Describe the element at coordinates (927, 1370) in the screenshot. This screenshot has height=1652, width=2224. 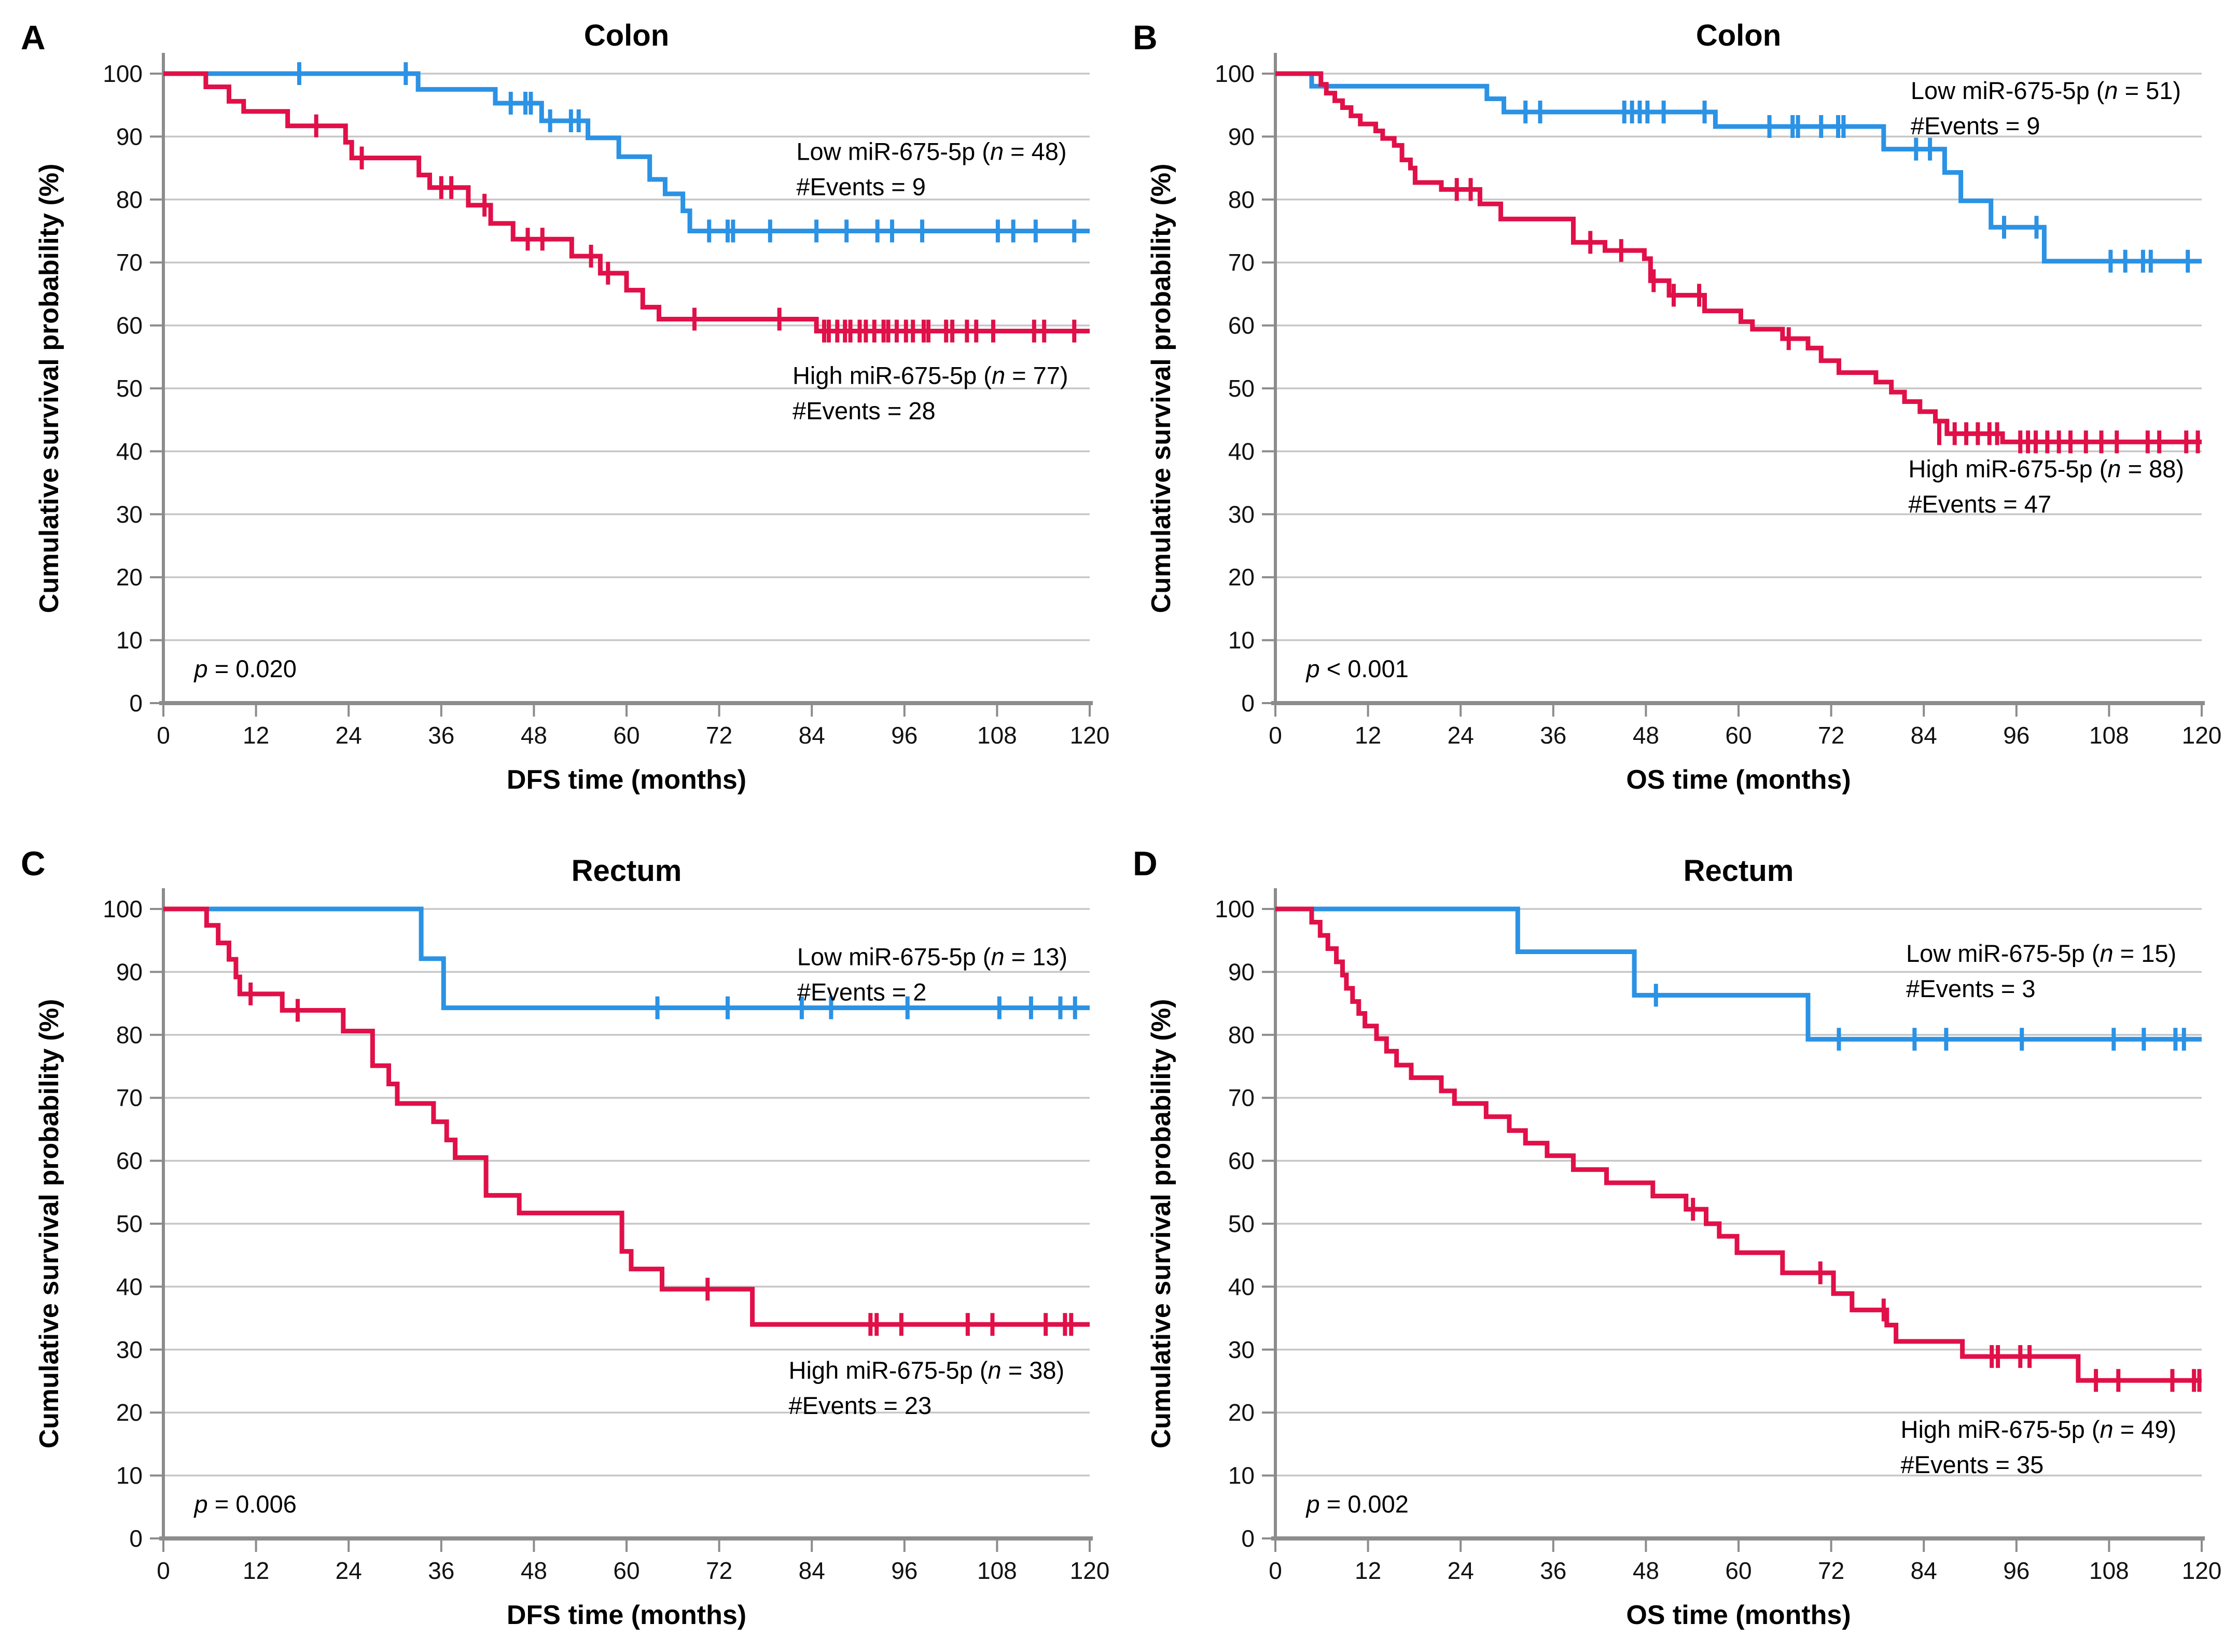
I see `series-label: High miR-675-5p (n = 38)` at that location.